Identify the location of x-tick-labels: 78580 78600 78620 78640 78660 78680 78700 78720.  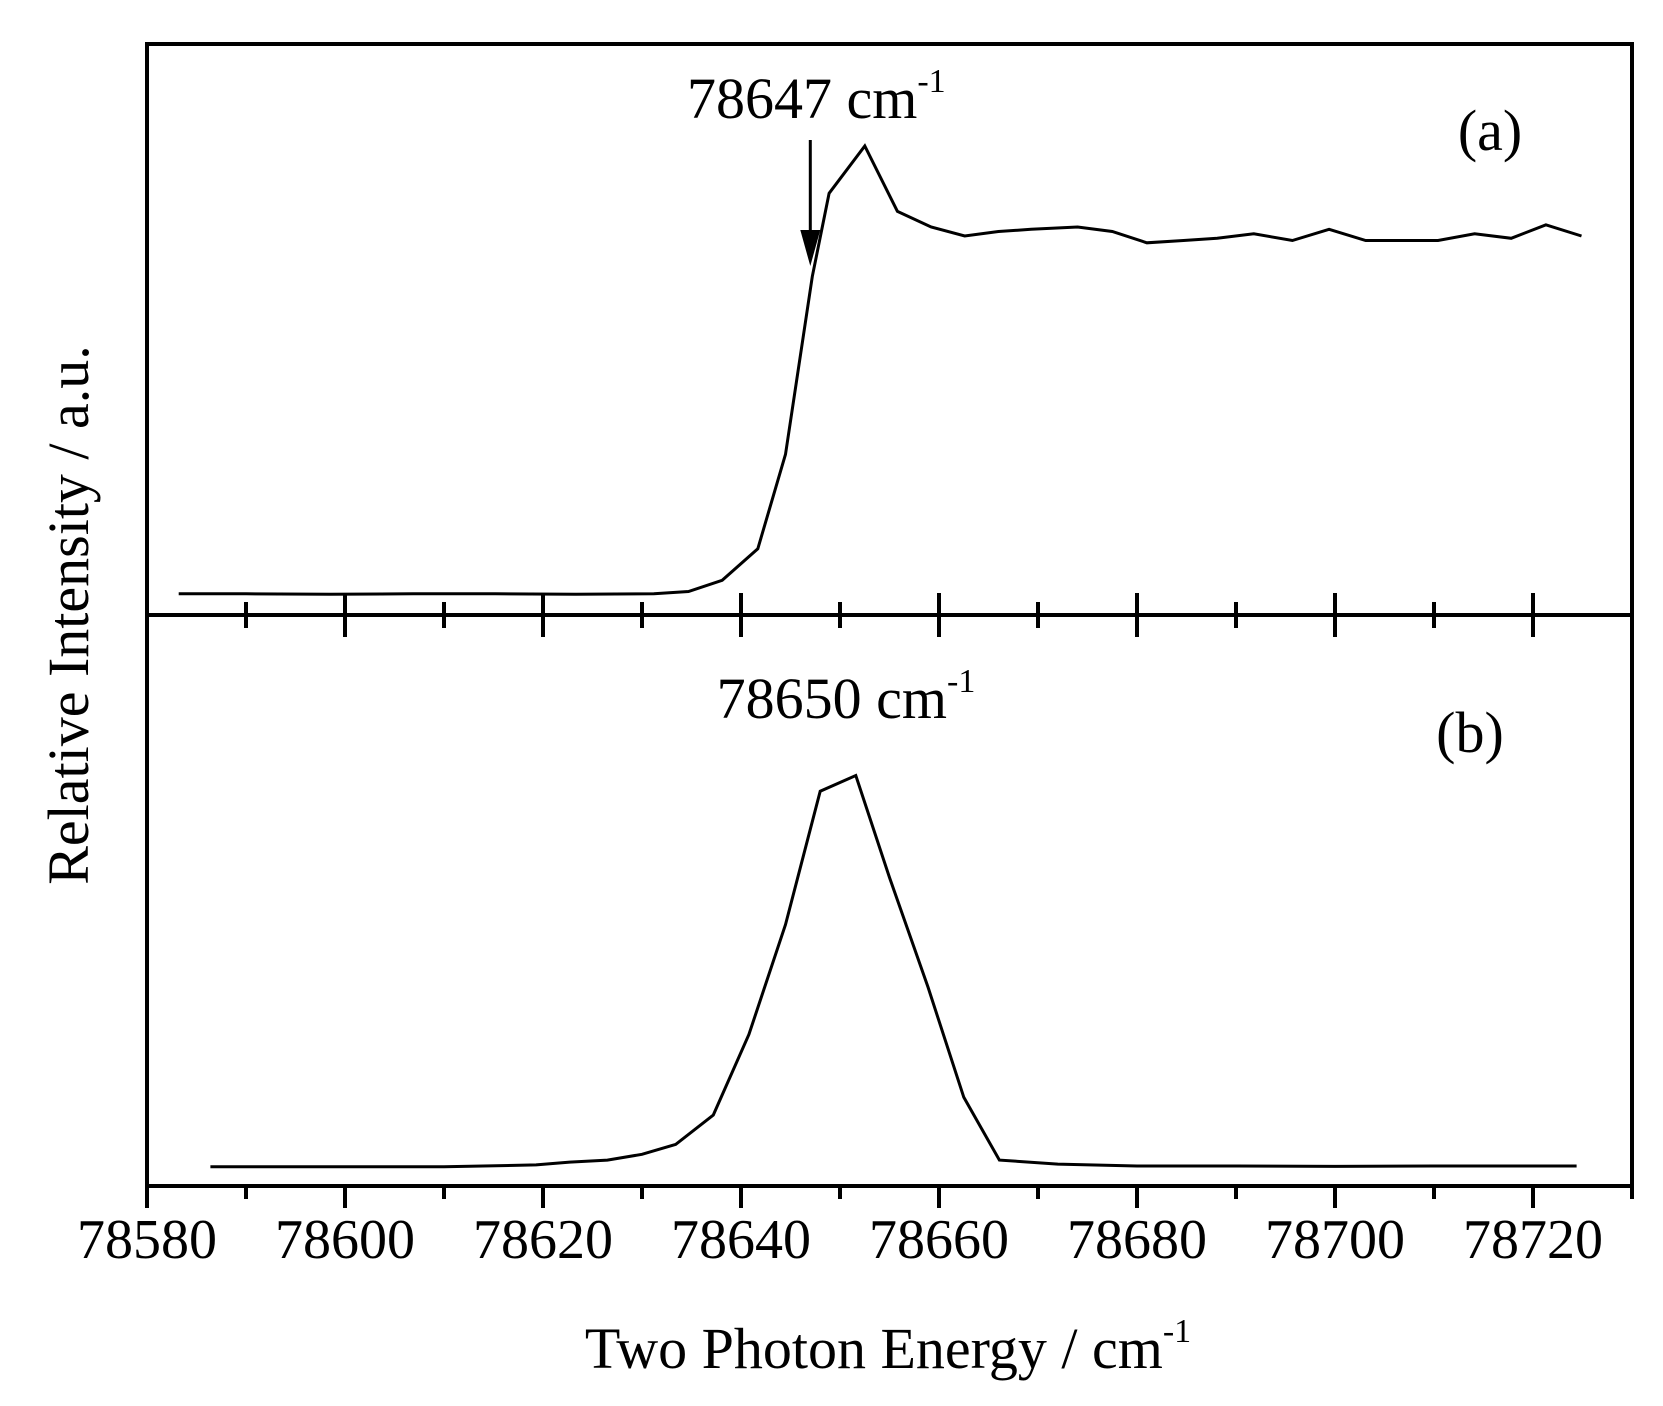
(840, 1240).